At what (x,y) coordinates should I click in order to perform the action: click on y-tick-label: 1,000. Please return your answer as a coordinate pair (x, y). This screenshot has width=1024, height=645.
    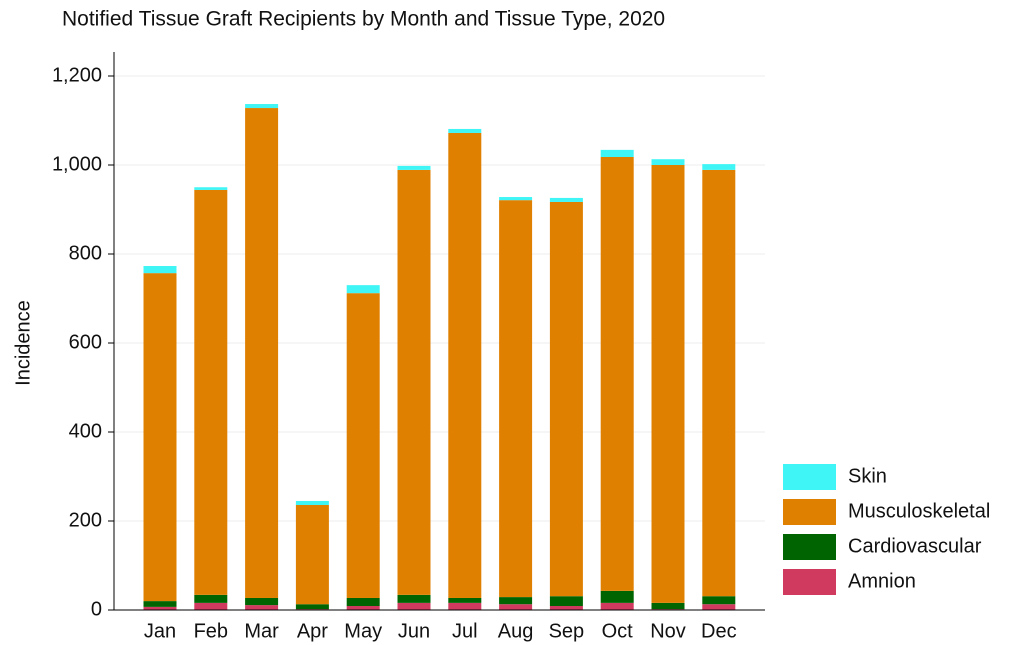
    Looking at the image, I should click on (77, 164).